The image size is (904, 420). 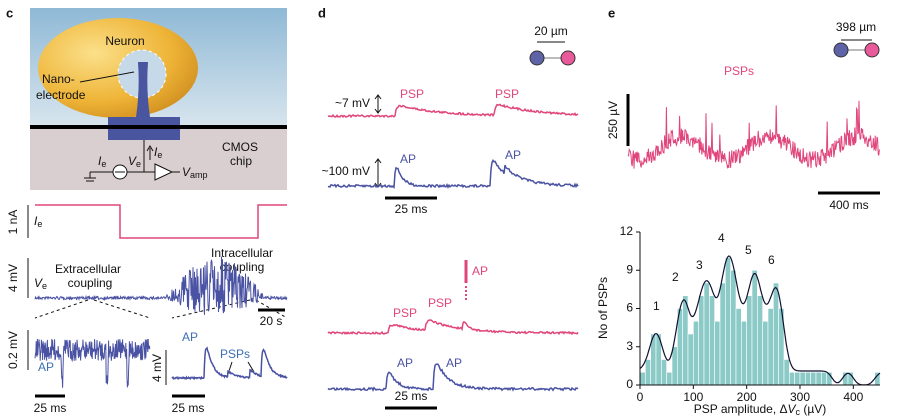 What do you see at coordinates (9, 12) in the screenshot?
I see `panel-letter: c` at bounding box center [9, 12].